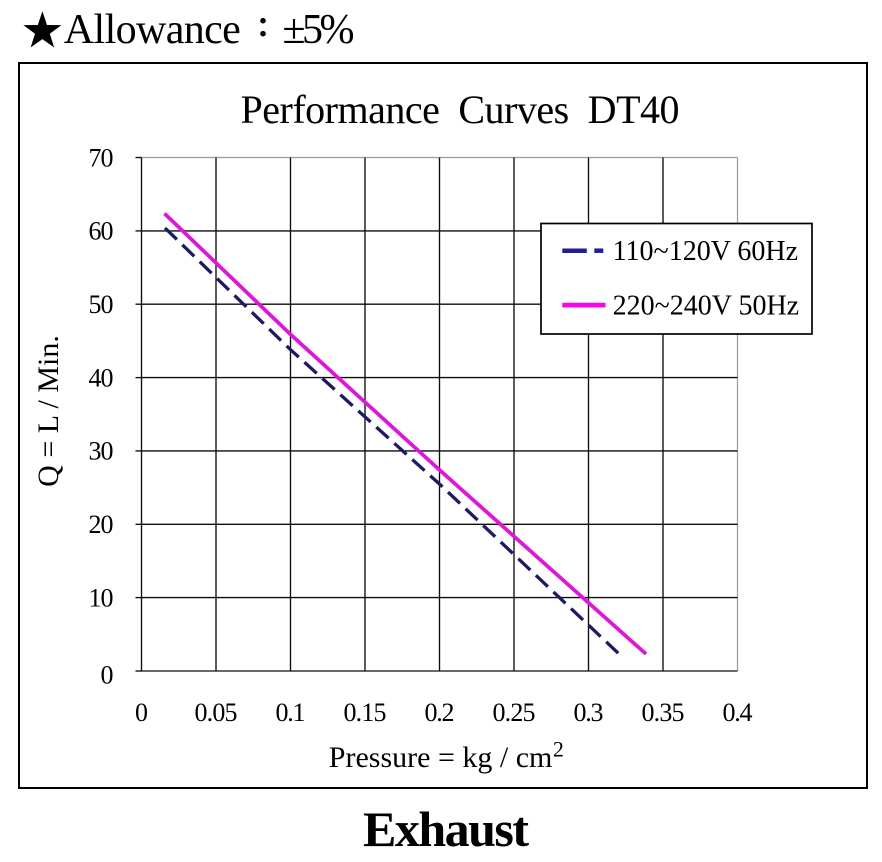  What do you see at coordinates (101, 524) in the screenshot?
I see `svg-text: 20` at bounding box center [101, 524].